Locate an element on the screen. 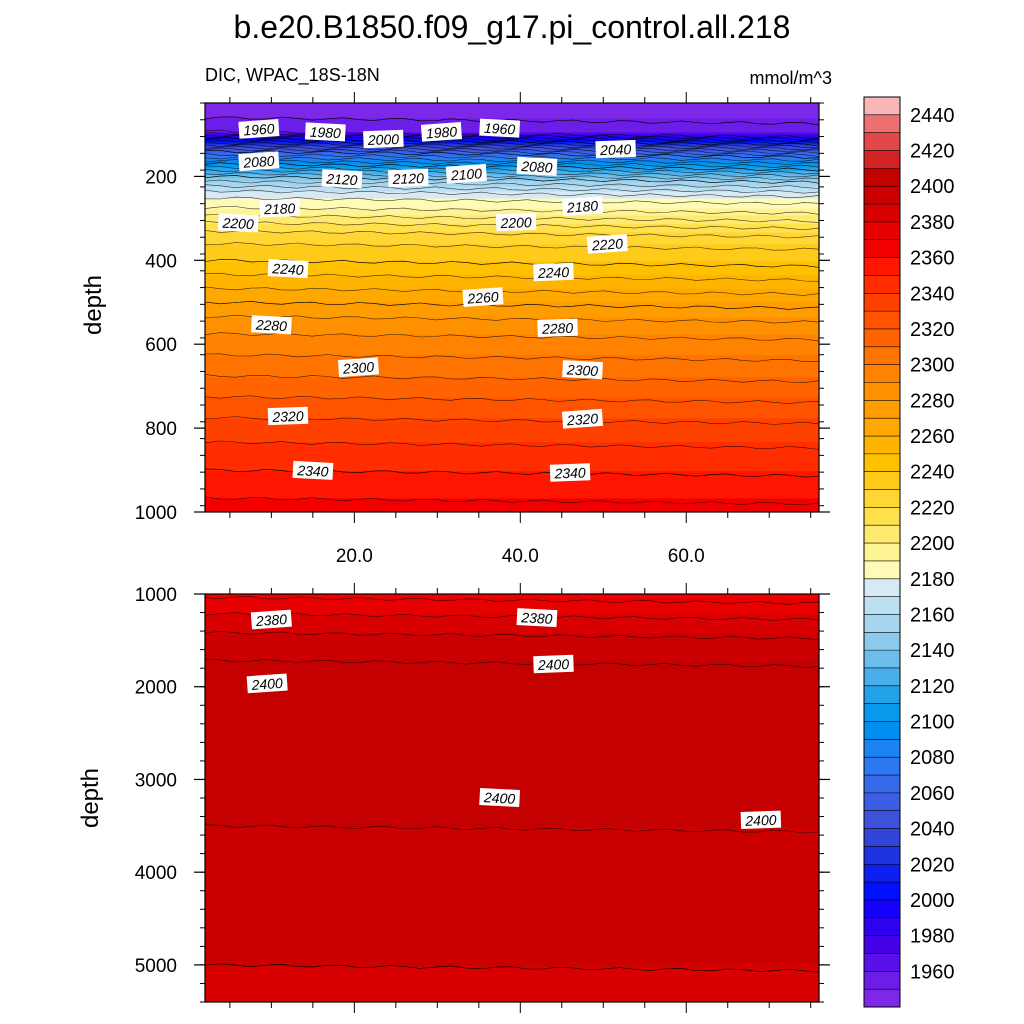  colorbar-tick-label: 2220 is located at coordinates (932, 508).